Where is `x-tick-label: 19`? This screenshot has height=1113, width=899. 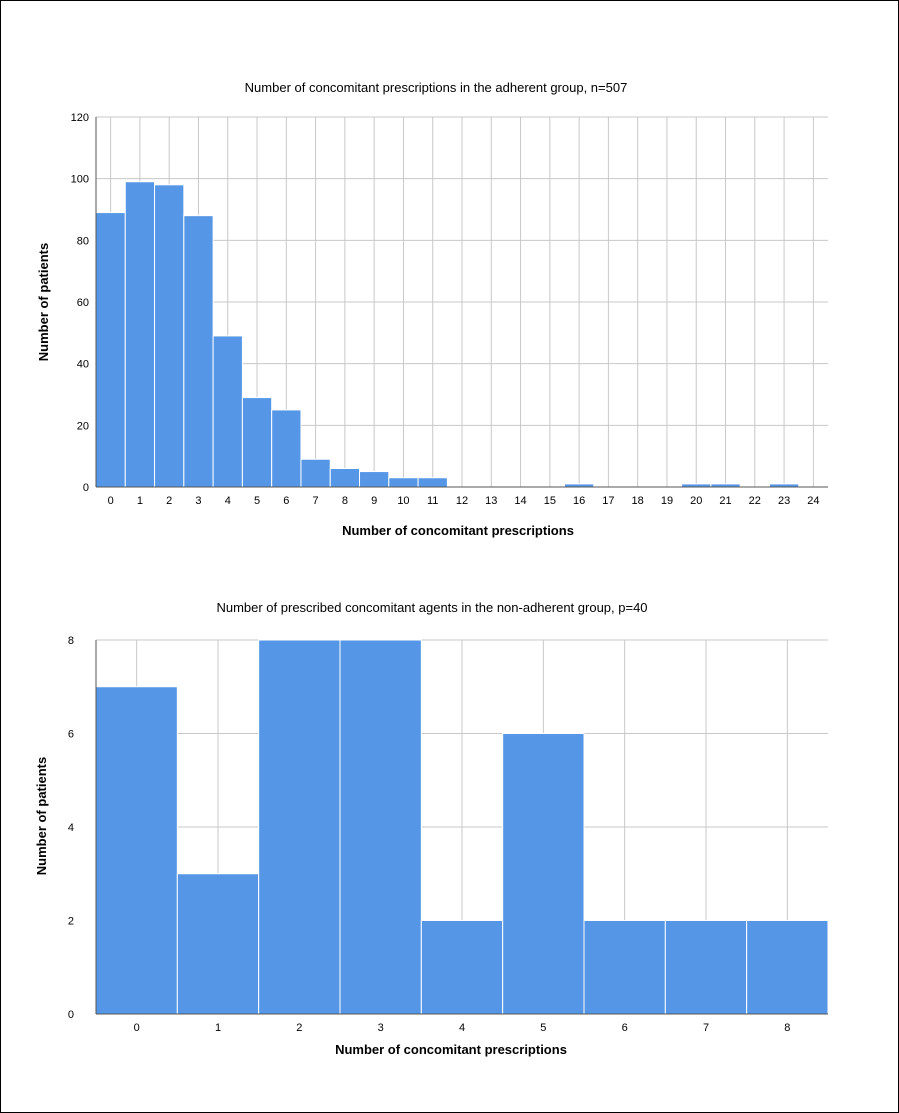 x-tick-label: 19 is located at coordinates (667, 501).